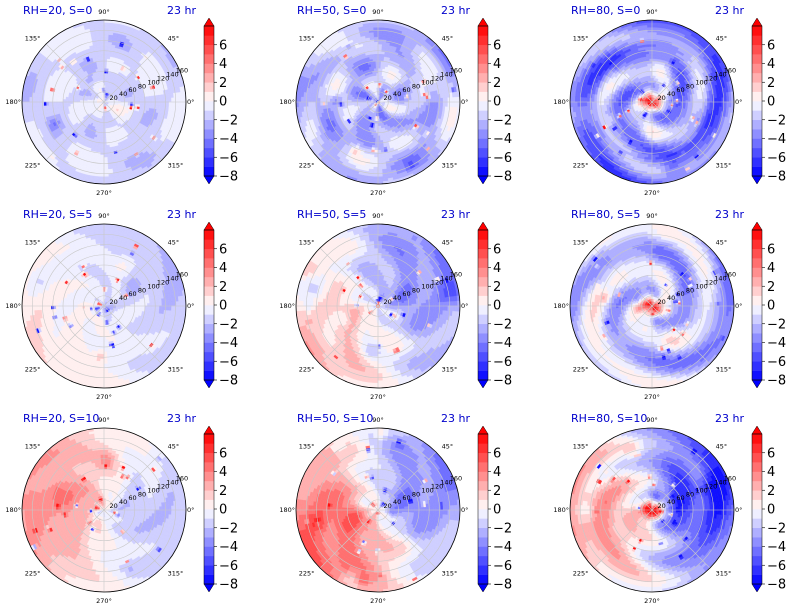  Describe the element at coordinates (223, 45) in the screenshot. I see `colorbar-tick-label: 6` at that location.